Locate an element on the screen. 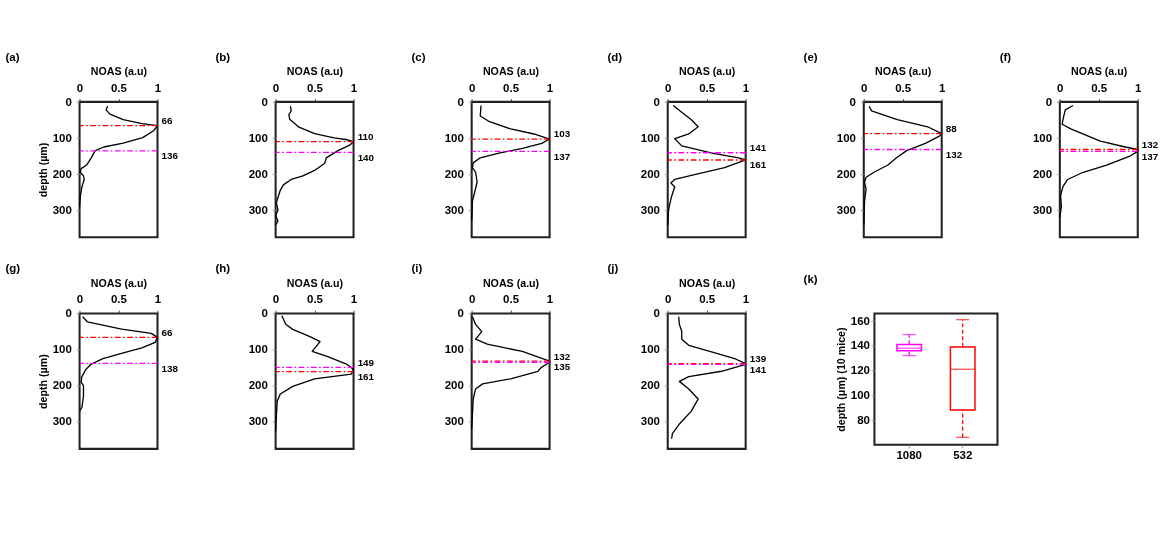 The width and height of the screenshot is (1164, 534). y-axis-title: depth (μm) (10 mice) is located at coordinates (841, 379).